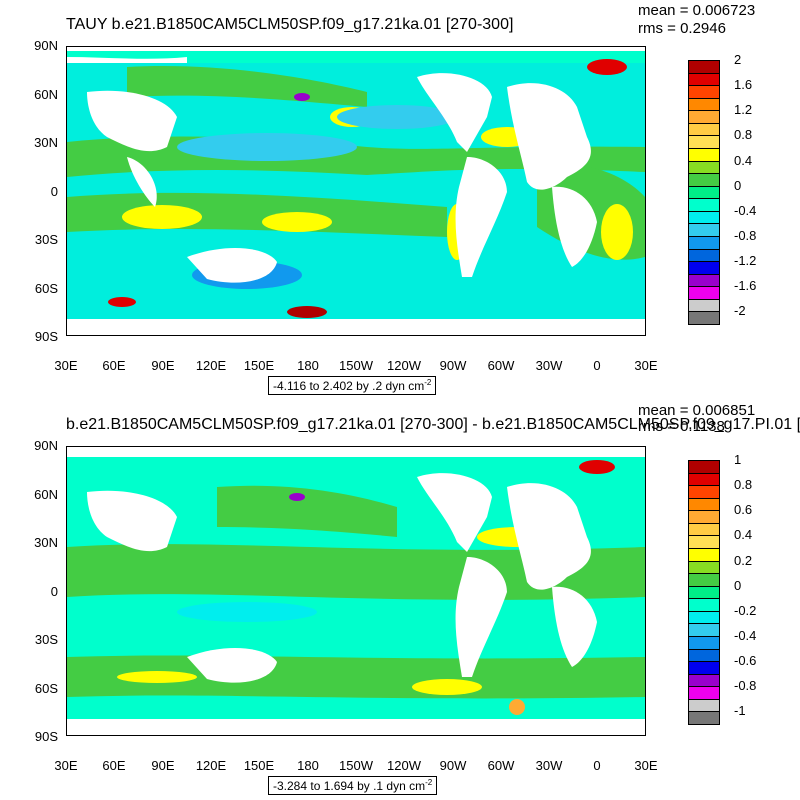  I want to click on colorbar, so click(704, 592).